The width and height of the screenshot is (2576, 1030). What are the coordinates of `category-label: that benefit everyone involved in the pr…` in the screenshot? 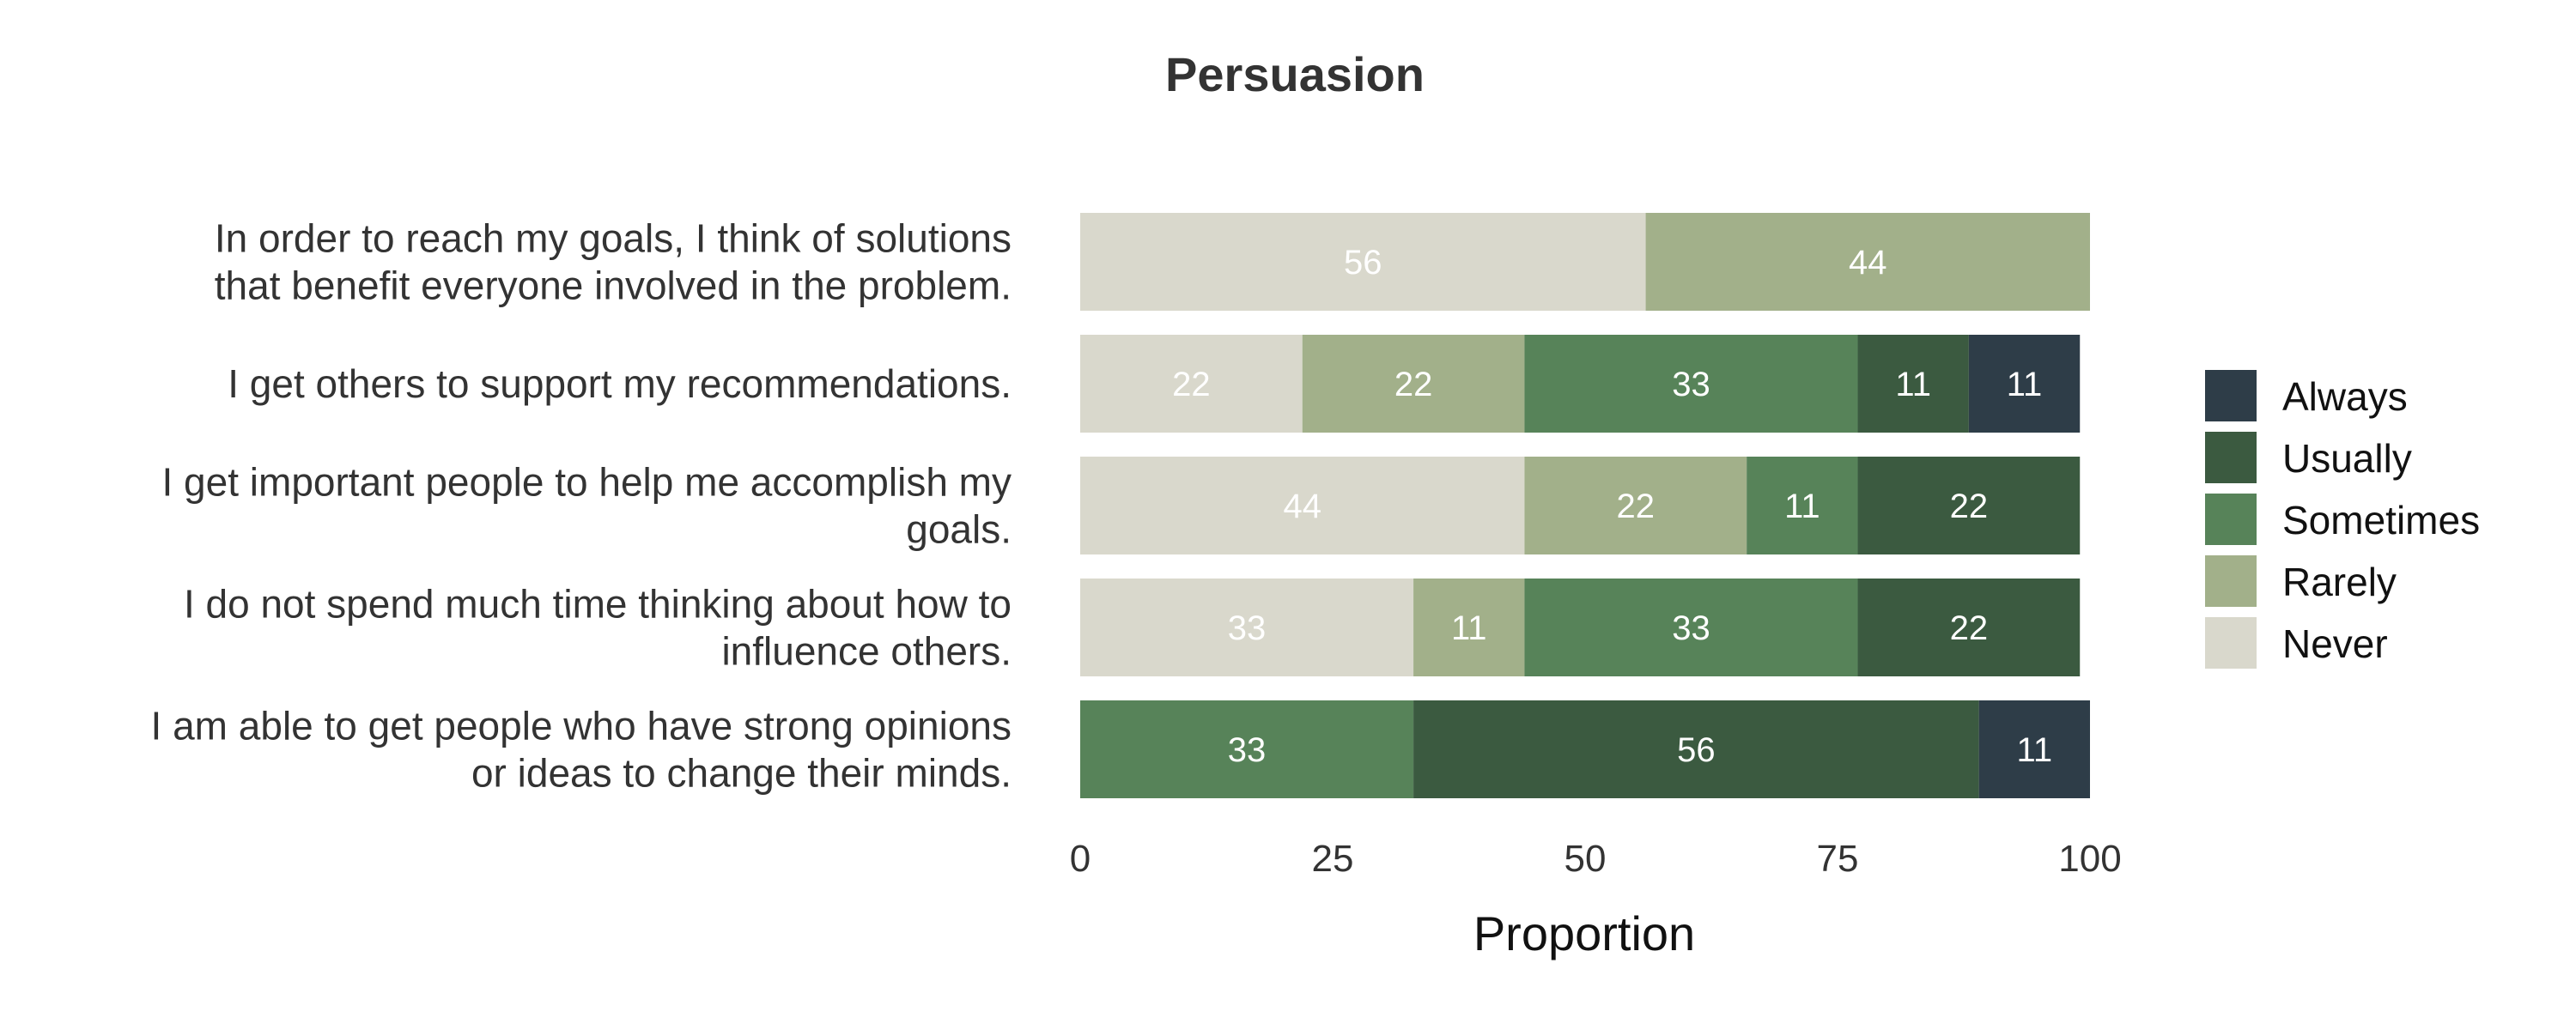 It's located at (614, 286).